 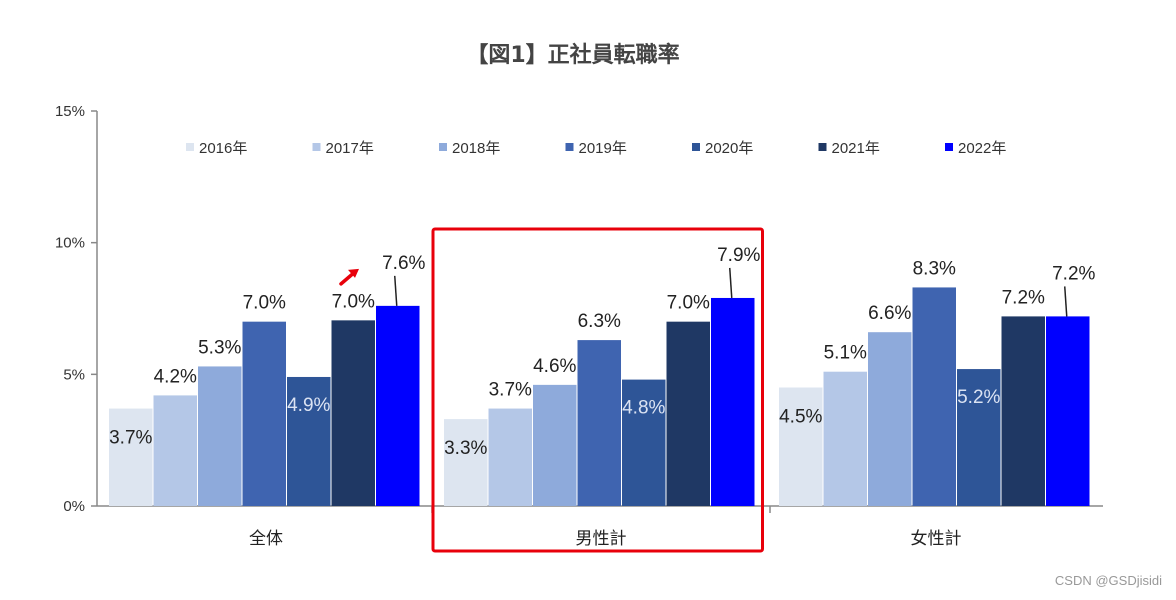 I want to click on legend-label: 2022年, so click(x=982, y=148).